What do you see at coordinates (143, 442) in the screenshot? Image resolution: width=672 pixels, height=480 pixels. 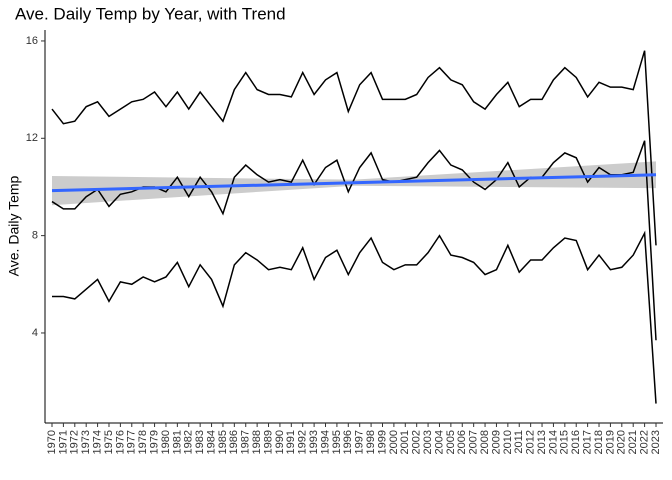 I see `x-tick-label: 1978` at bounding box center [143, 442].